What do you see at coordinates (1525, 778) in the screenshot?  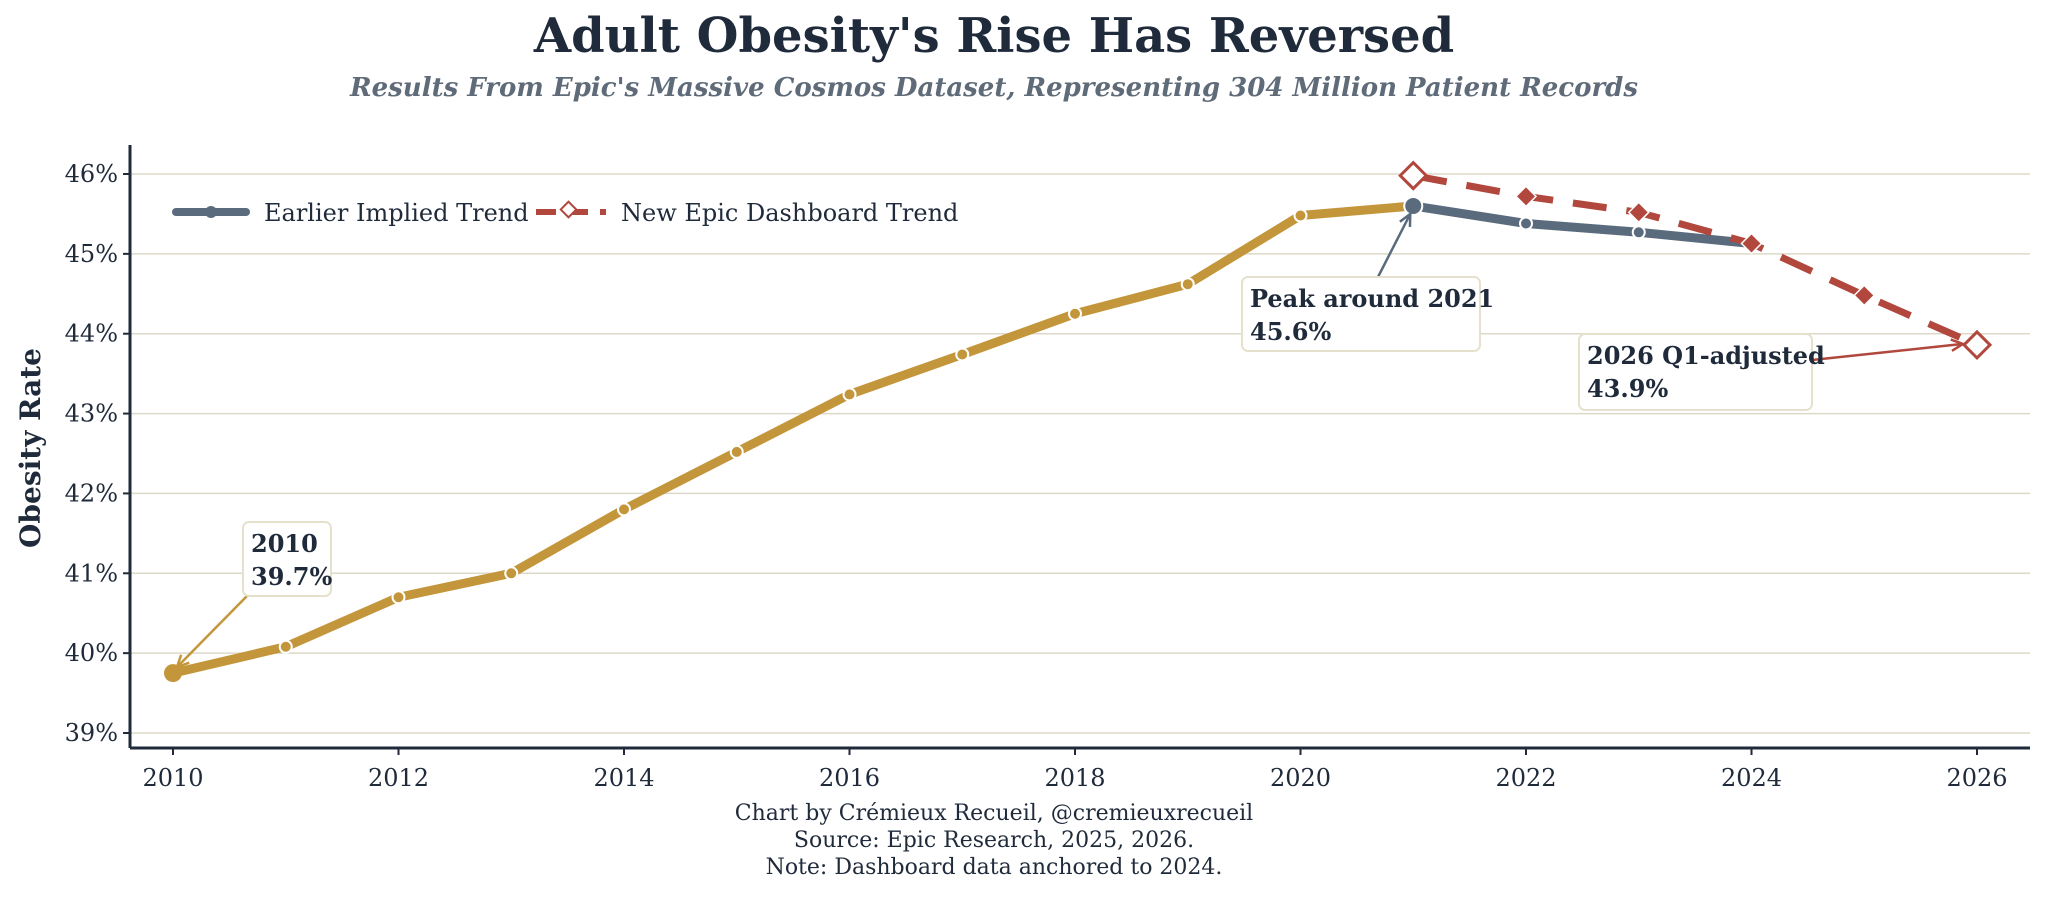 I see `x-tick-label: 2022` at bounding box center [1525, 778].